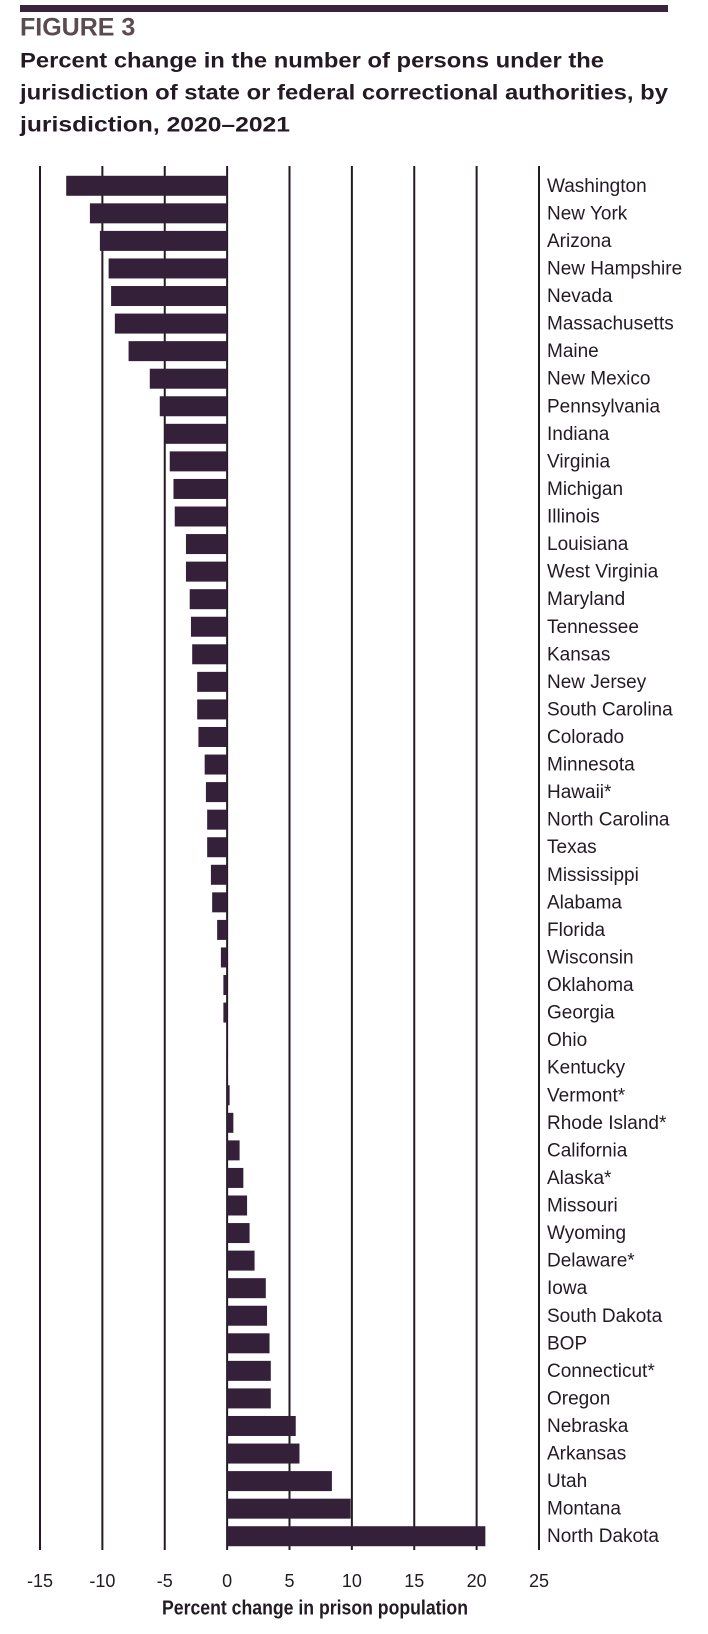  I want to click on category-label: Delaware*, so click(591, 1261).